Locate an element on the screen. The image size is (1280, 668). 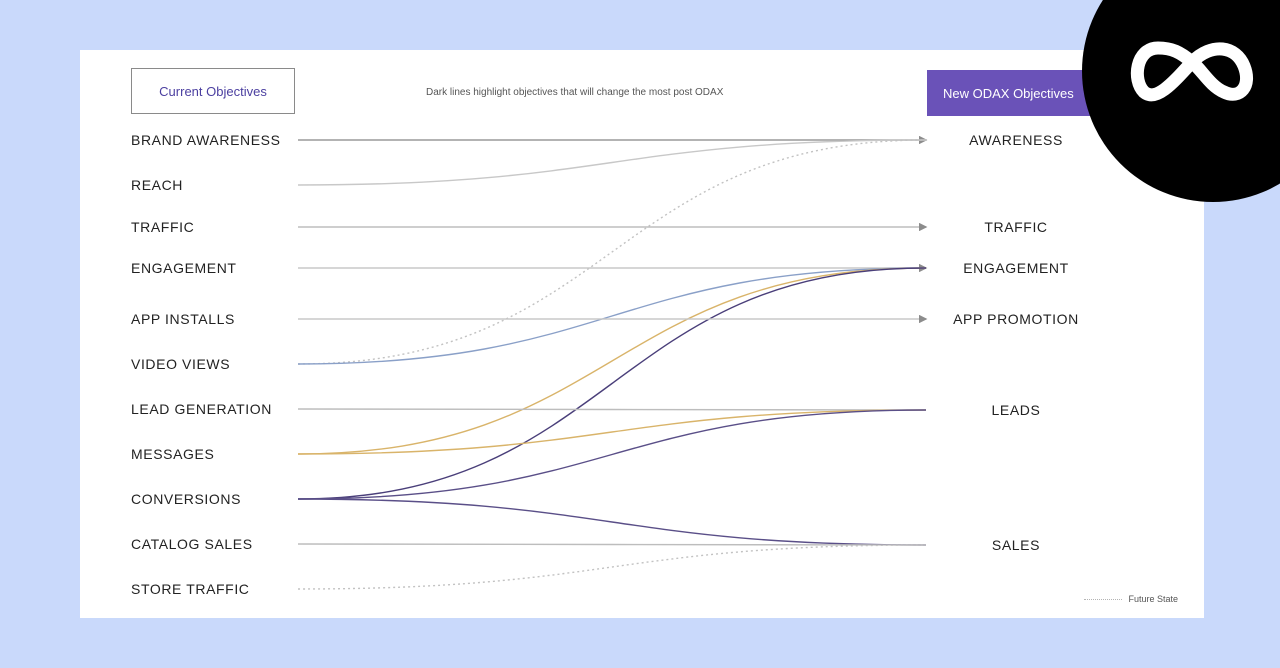
flow-store-traffic-to-sales is located at coordinates (612, 567).